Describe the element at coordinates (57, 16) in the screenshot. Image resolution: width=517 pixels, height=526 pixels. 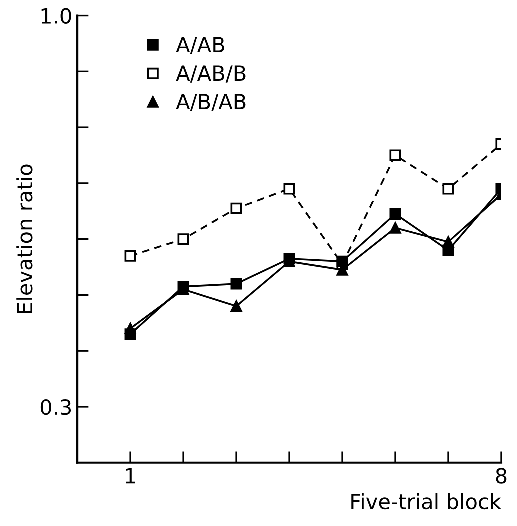
I see `y-tick-label: 1.0` at that location.